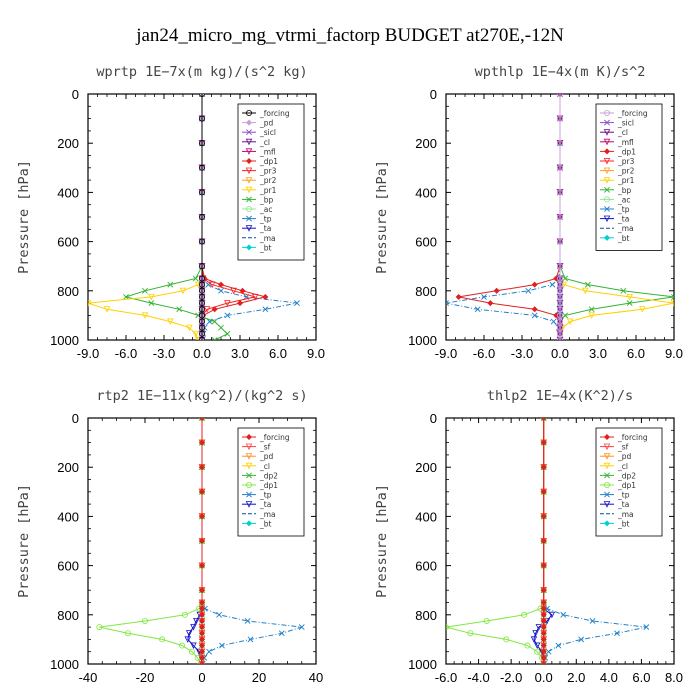 The image size is (700, 700). Describe the element at coordinates (145, 677) in the screenshot. I see `x-tick-label: -20` at that location.